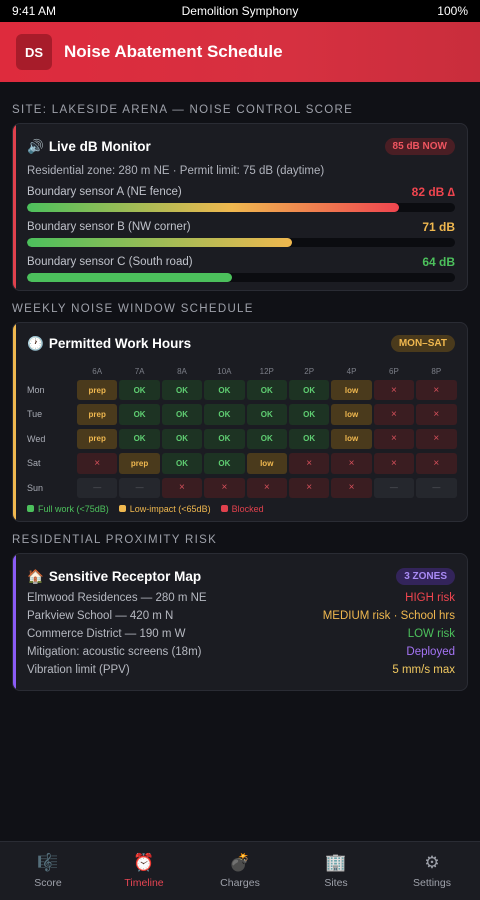  I want to click on hour-header: 8P, so click(436, 371).